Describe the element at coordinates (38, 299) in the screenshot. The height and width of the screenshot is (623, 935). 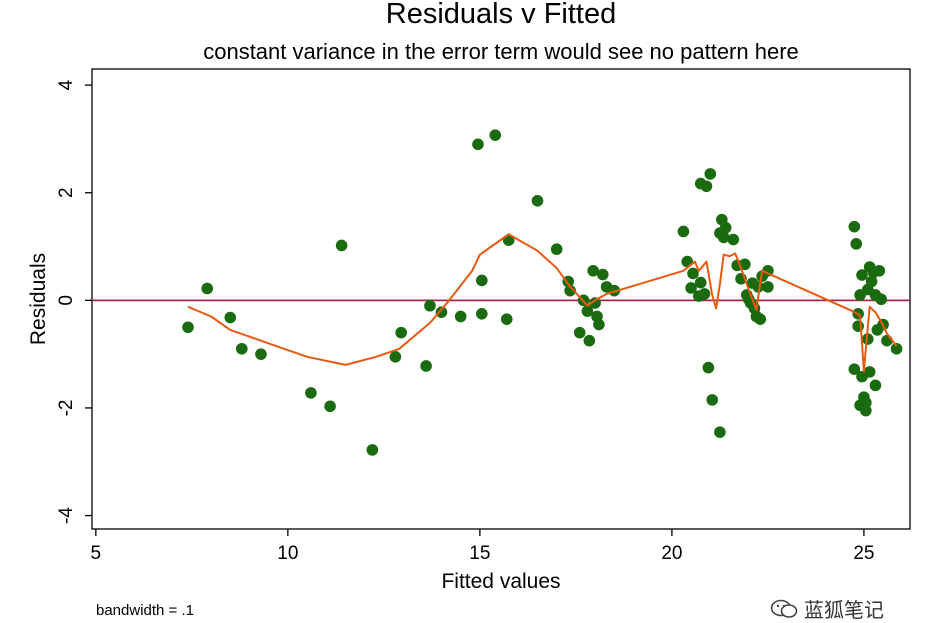
I see `y-axis-label: Residuals` at that location.